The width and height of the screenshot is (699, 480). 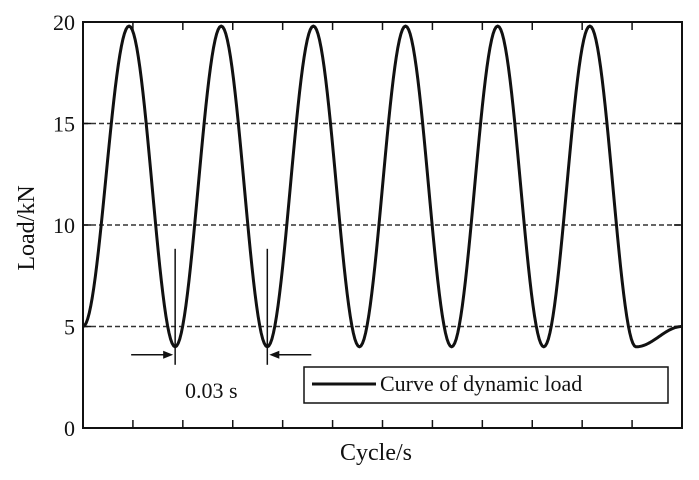 I want to click on legend-entry-label: Curve of dynamic load, so click(x=481, y=383).